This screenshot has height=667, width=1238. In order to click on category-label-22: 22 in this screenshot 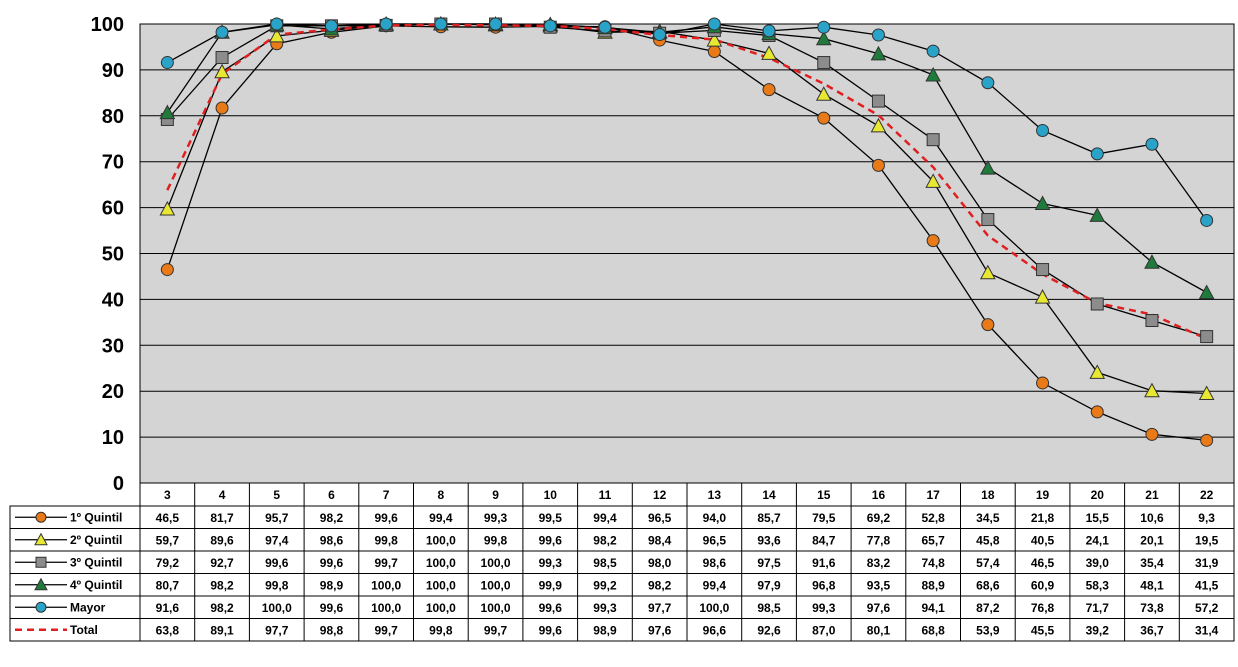, I will do `click(1207, 495)`.